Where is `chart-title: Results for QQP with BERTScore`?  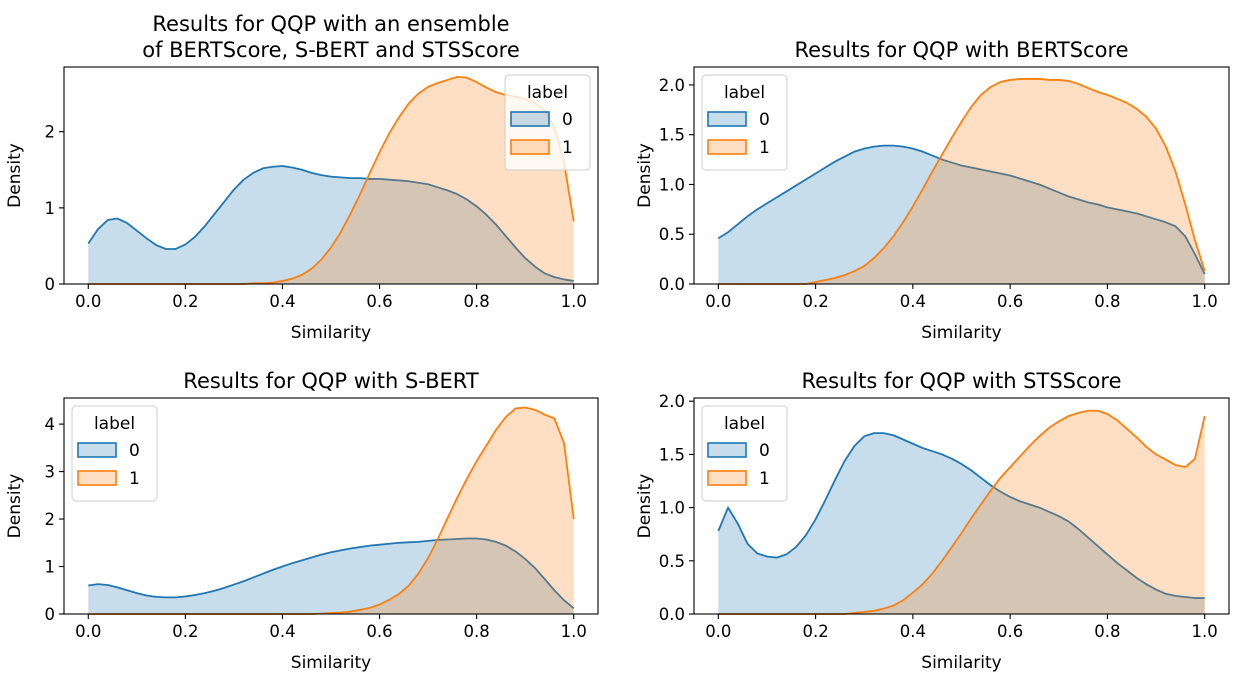
chart-title: Results for QQP with BERTScore is located at coordinates (961, 50).